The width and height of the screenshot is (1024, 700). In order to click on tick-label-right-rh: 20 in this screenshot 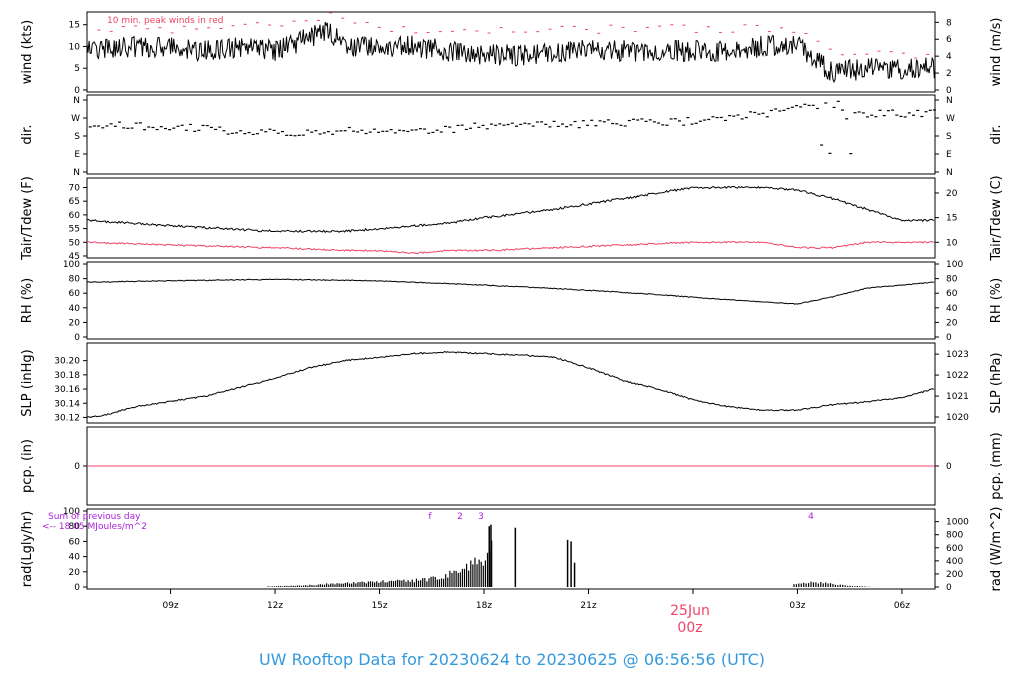, I will do `click(952, 323)`.